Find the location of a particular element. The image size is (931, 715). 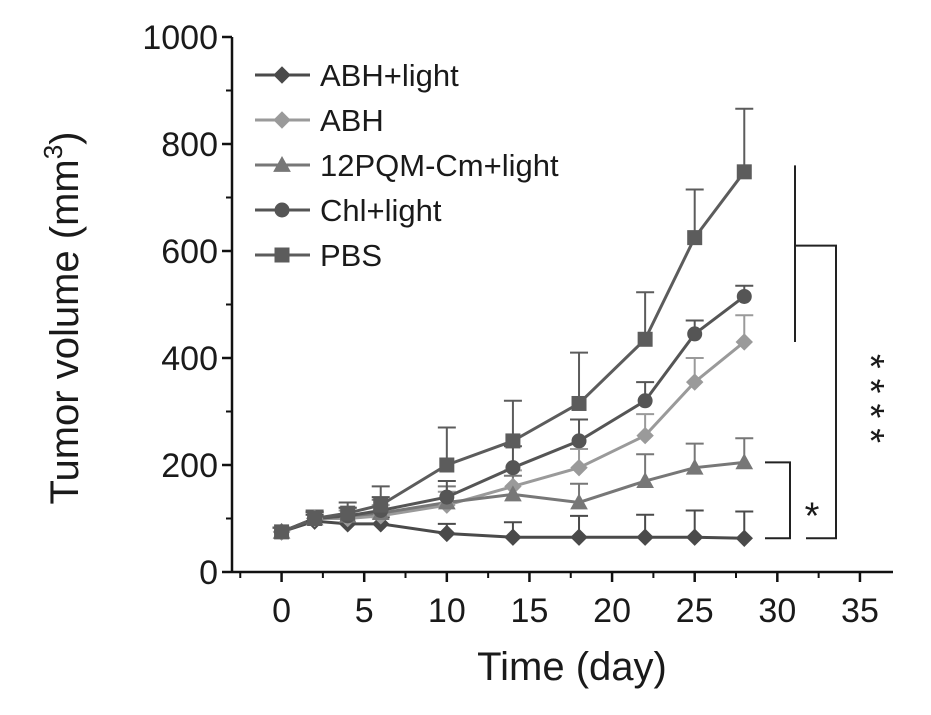

significance-bracket-single is located at coordinates (778, 500).